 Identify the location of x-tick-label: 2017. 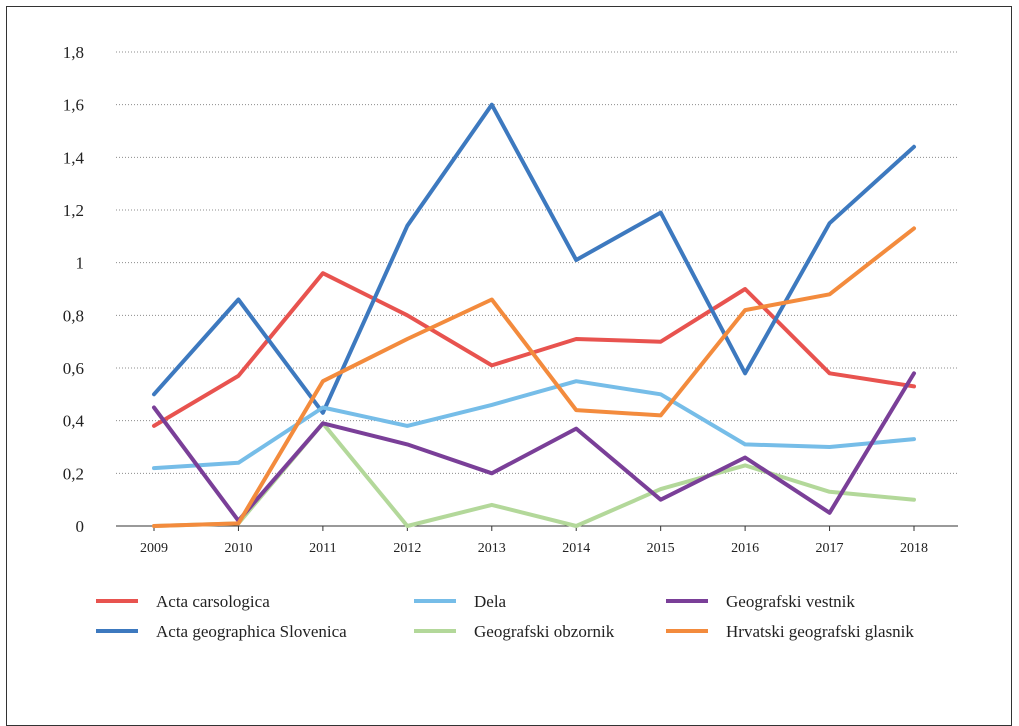
(830, 548).